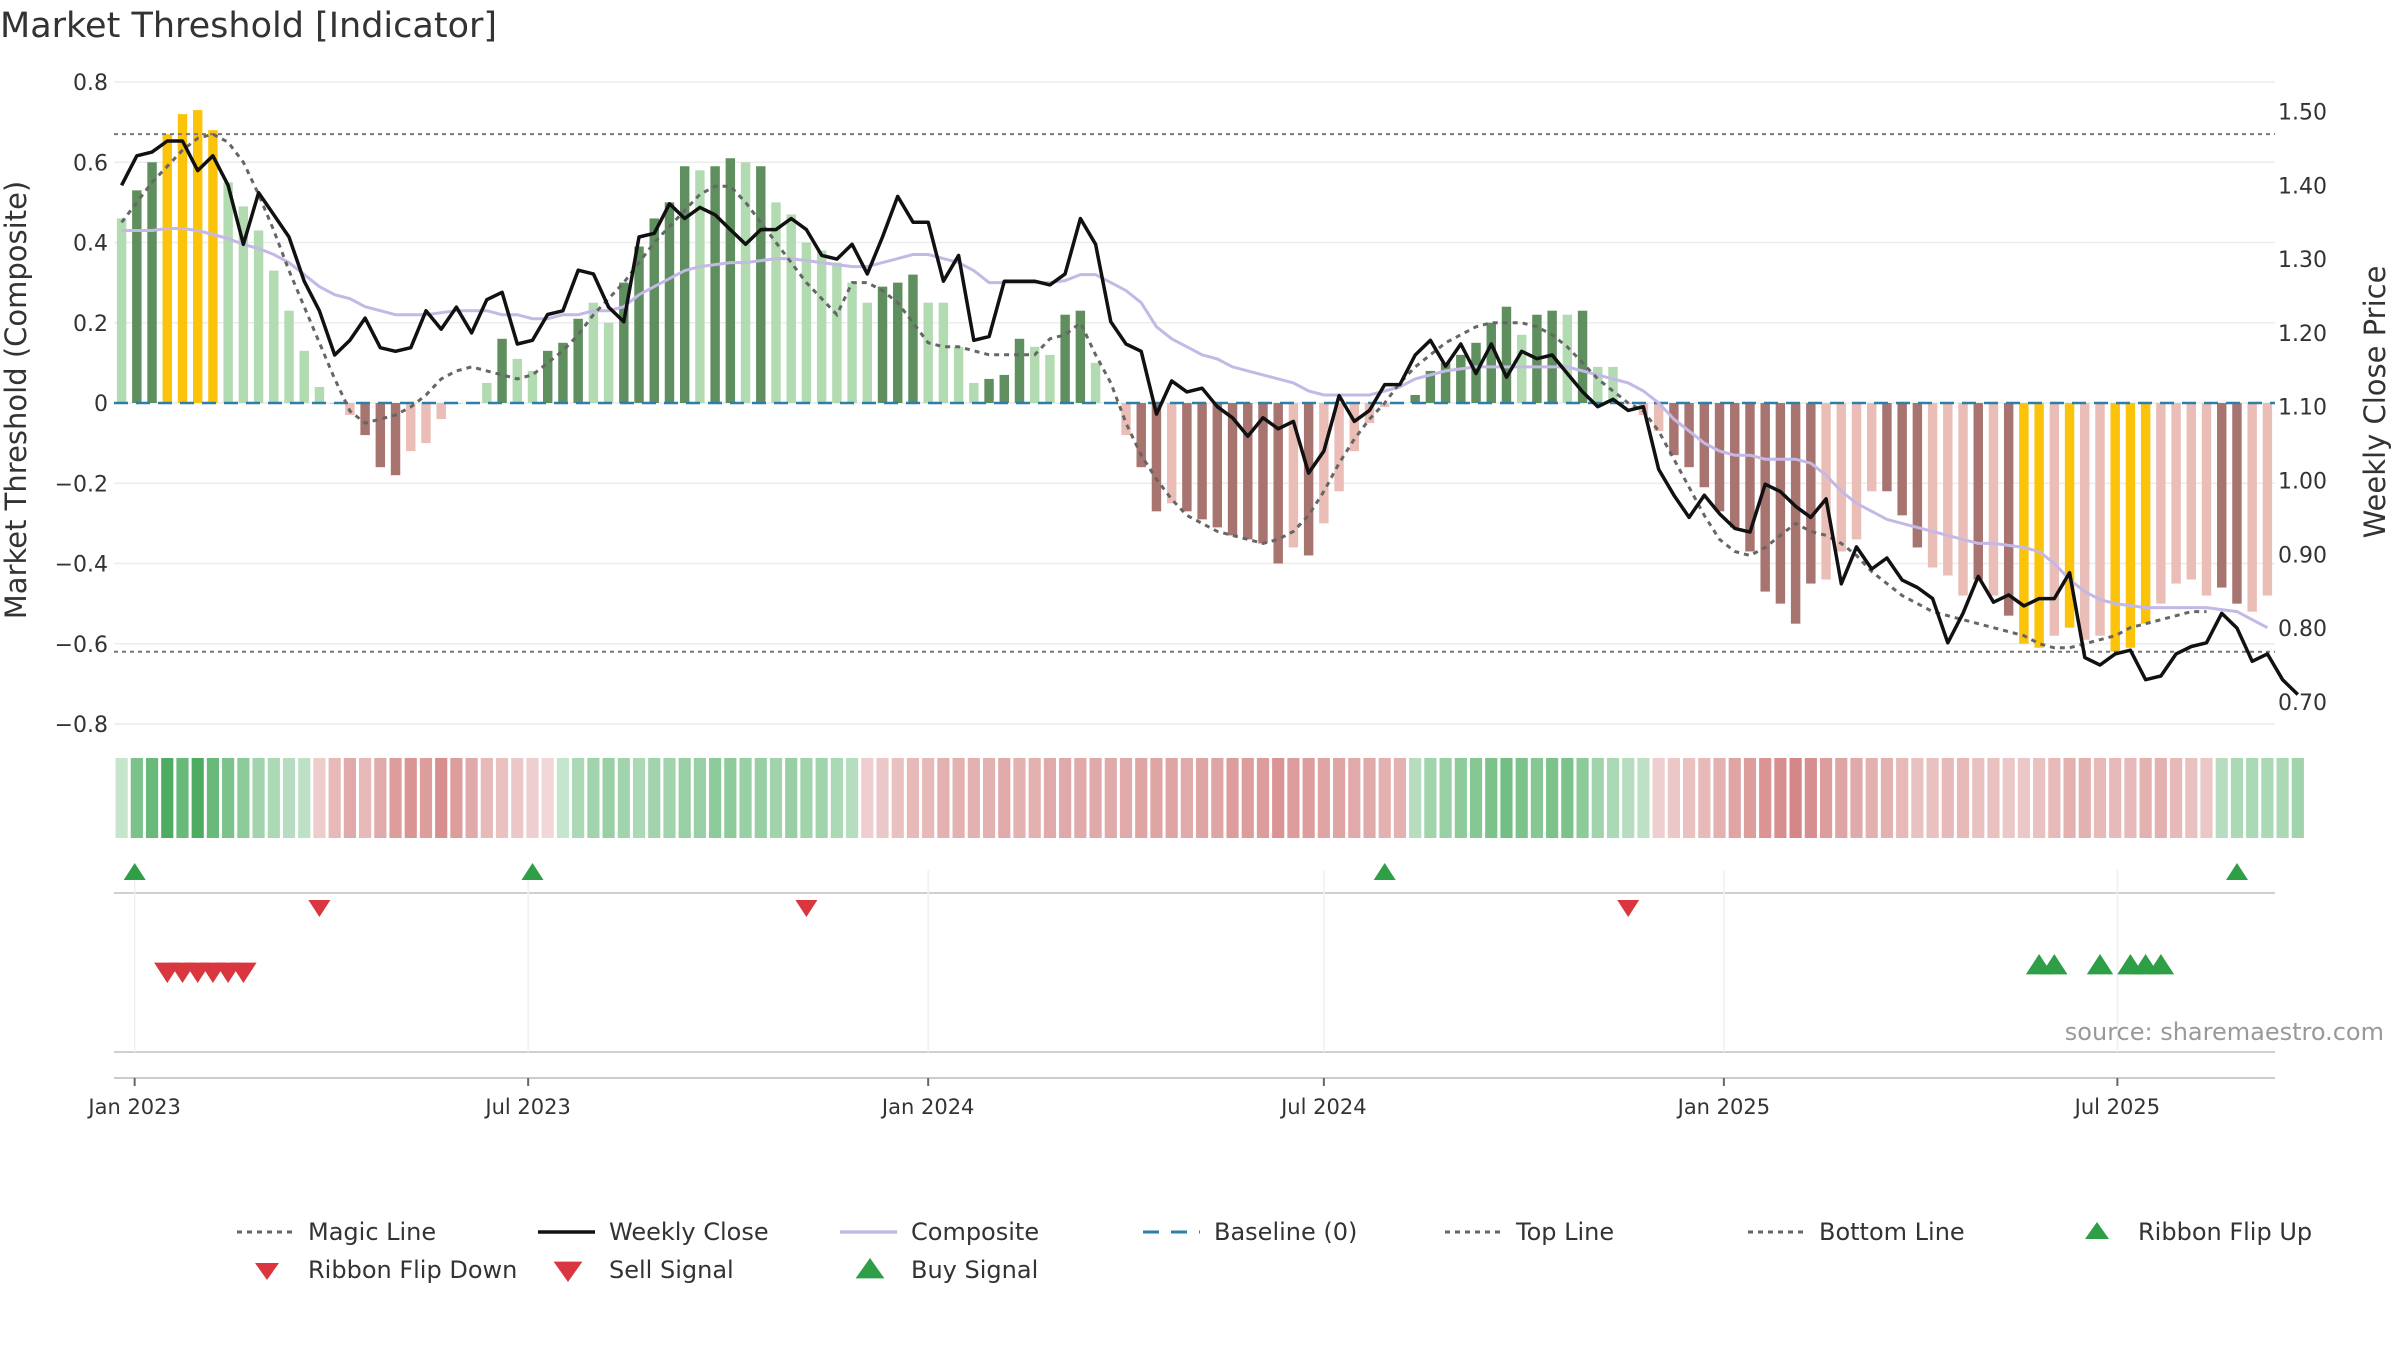  Describe the element at coordinates (372, 1232) in the screenshot. I see `legend-label: Magic Line` at that location.